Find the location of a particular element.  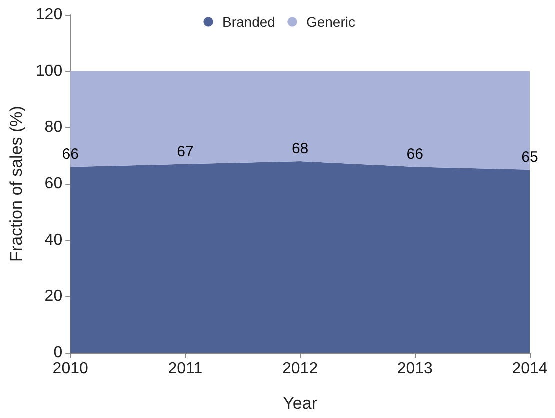

x-tick-label: 2012 is located at coordinates (300, 369).